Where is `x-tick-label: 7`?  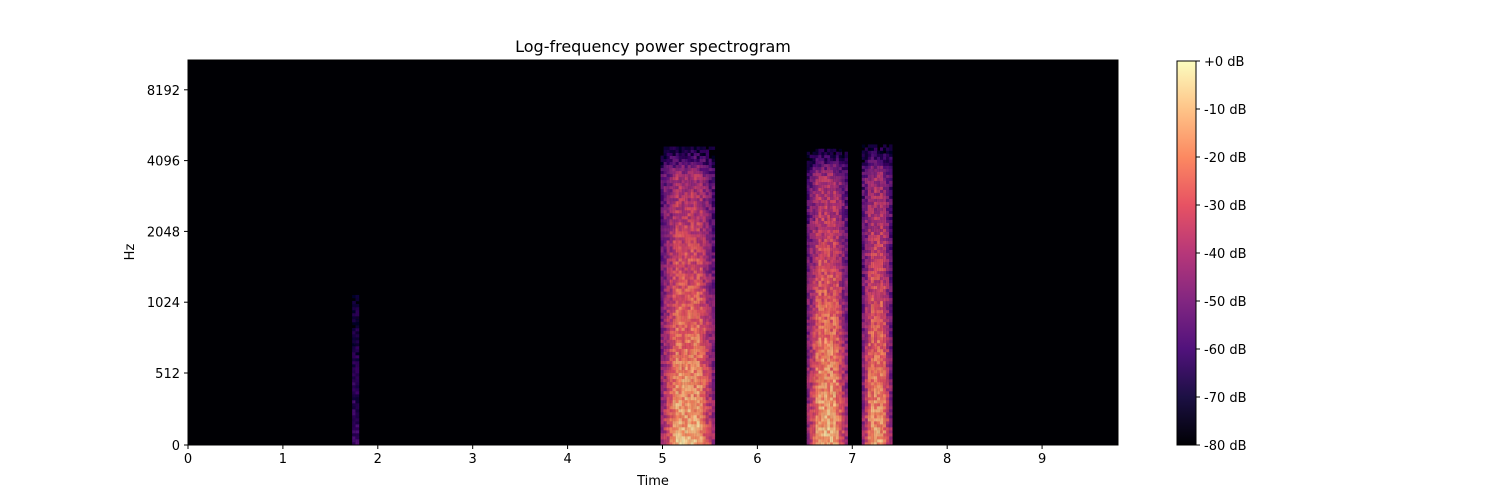 x-tick-label: 7 is located at coordinates (852, 459).